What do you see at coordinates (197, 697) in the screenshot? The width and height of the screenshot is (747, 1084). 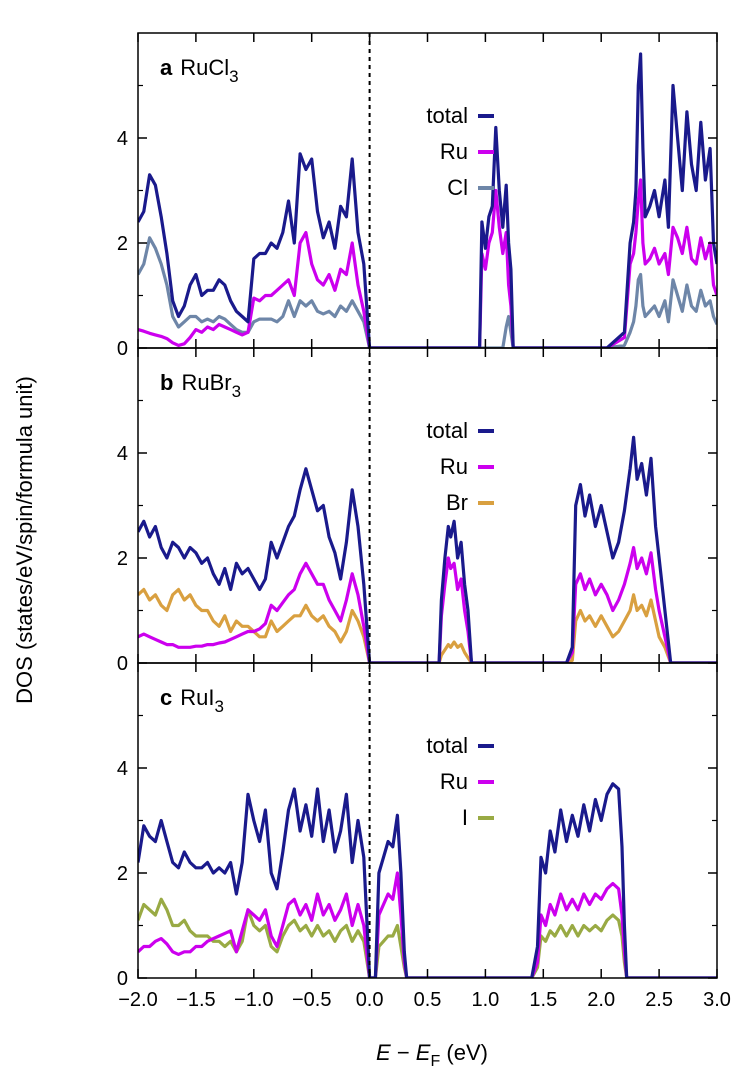 I see `panel-compound: RuI` at bounding box center [197, 697].